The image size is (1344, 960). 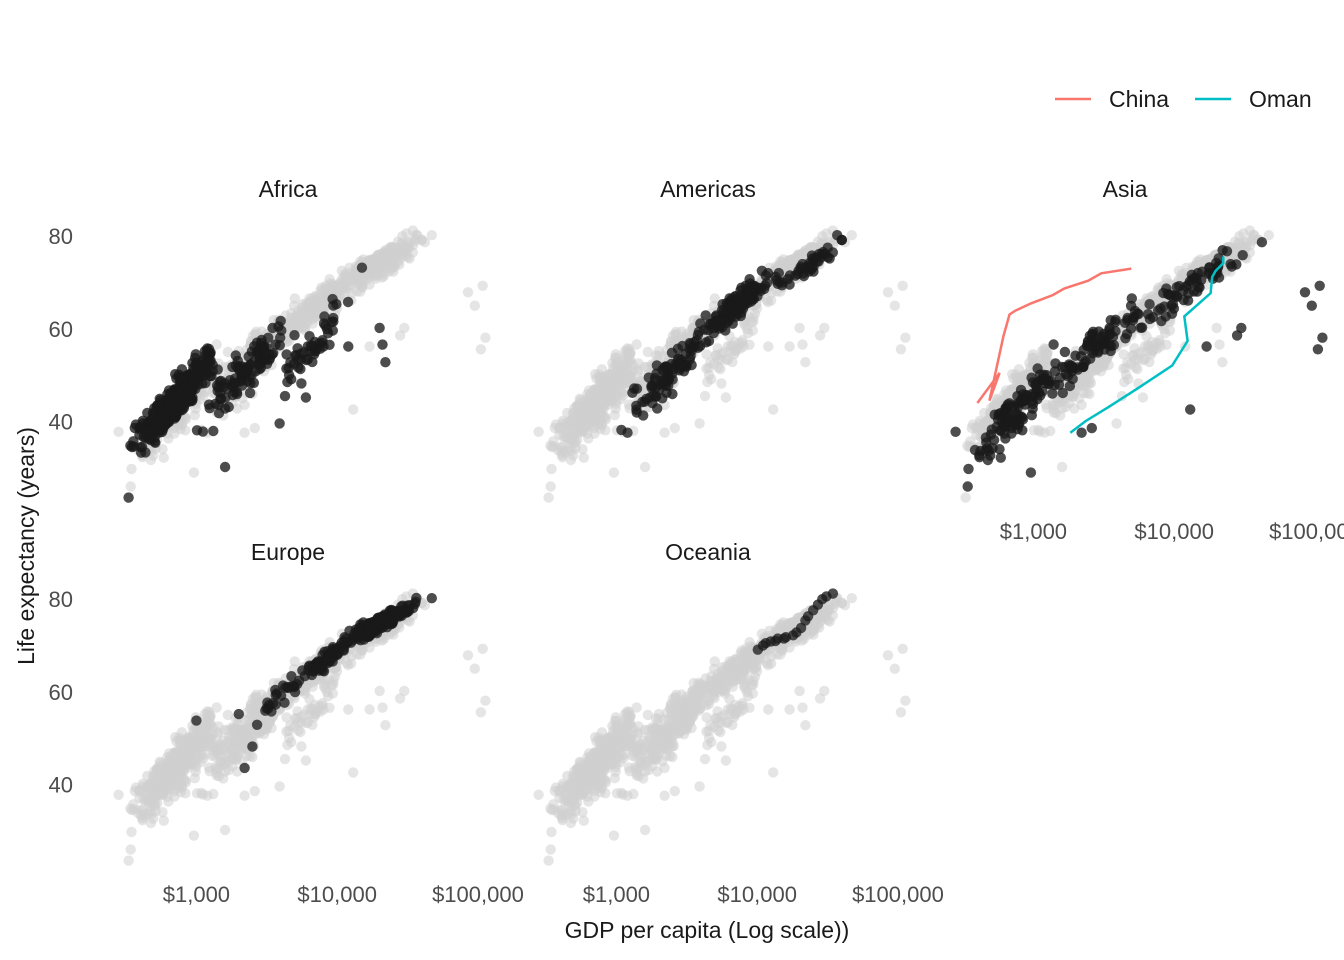 I want to click on highlight-points-africa, so click(x=257, y=382).